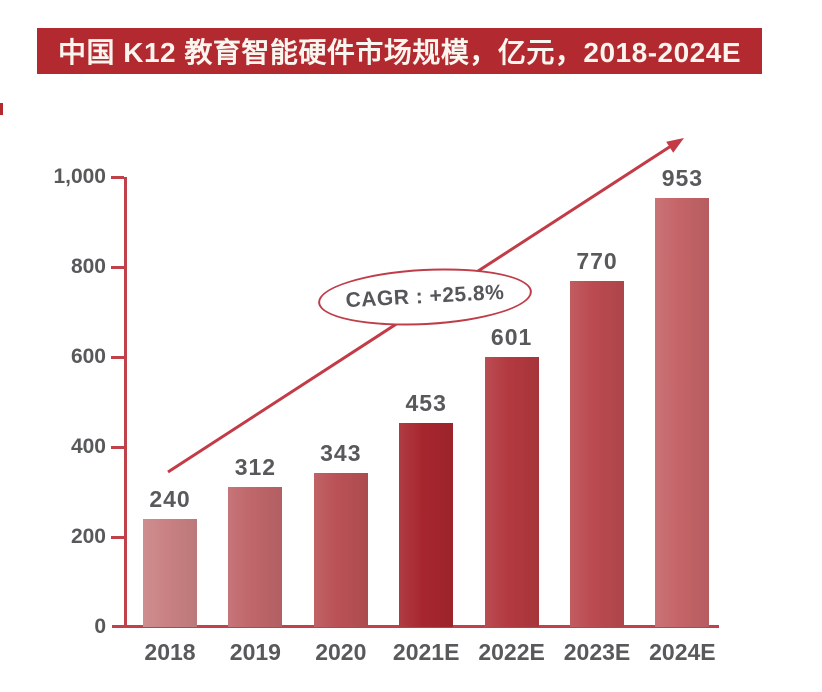  Describe the element at coordinates (88, 536) in the screenshot. I see `y-axis-label-200: 200` at that location.